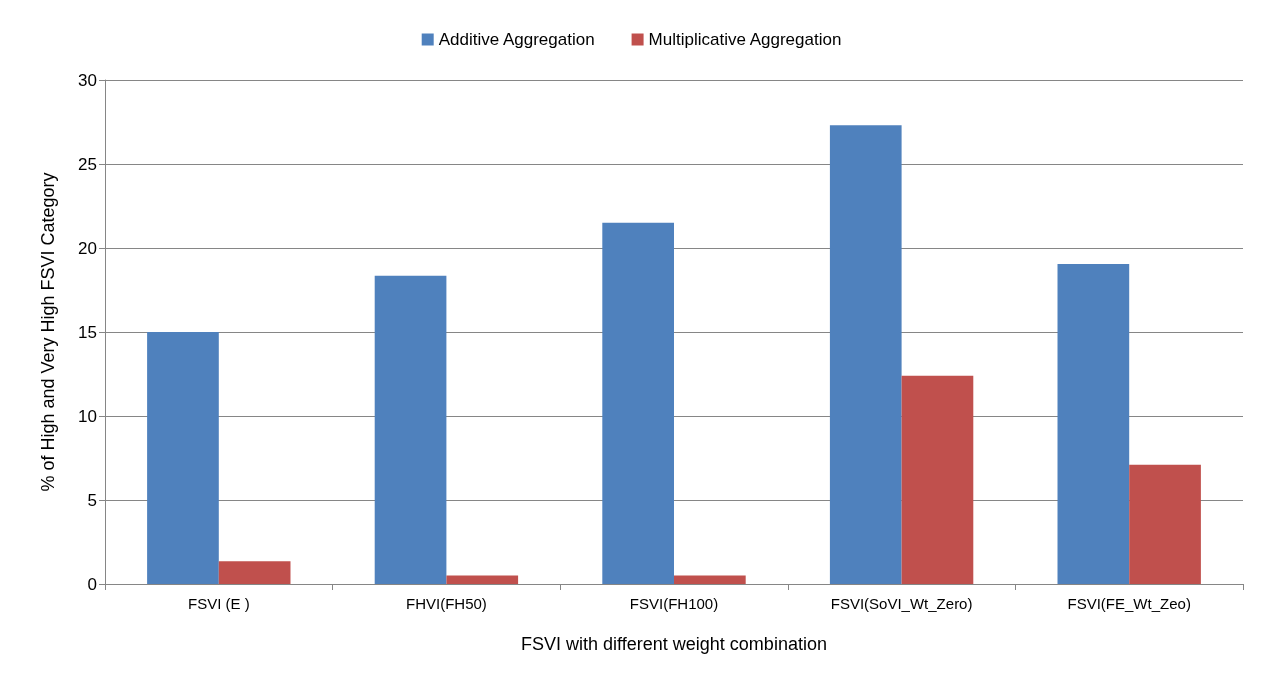  I want to click on y-tick-label: 0, so click(92, 584).